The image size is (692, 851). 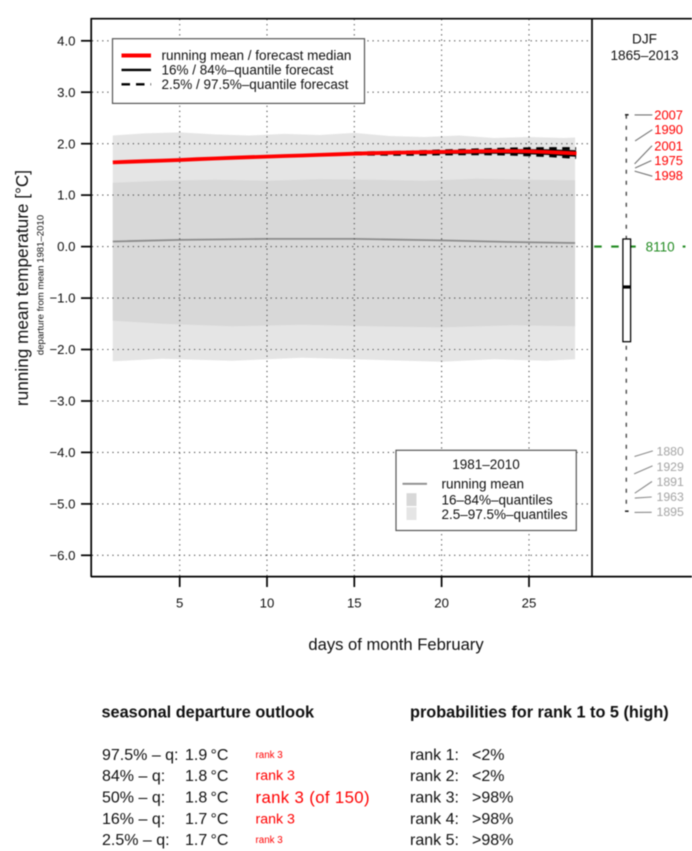 What do you see at coordinates (486, 464) in the screenshot?
I see `svg-text: 1981–2010` at bounding box center [486, 464].